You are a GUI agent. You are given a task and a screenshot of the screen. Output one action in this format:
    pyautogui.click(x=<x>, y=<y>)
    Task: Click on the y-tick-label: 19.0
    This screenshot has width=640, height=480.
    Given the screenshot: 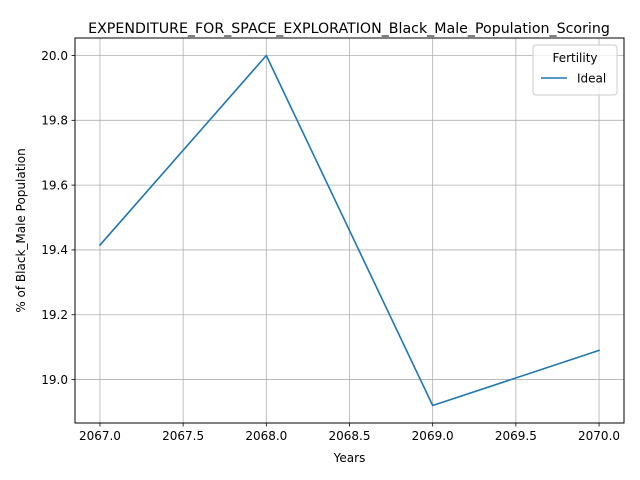 What is the action you would take?
    pyautogui.click(x=54, y=380)
    